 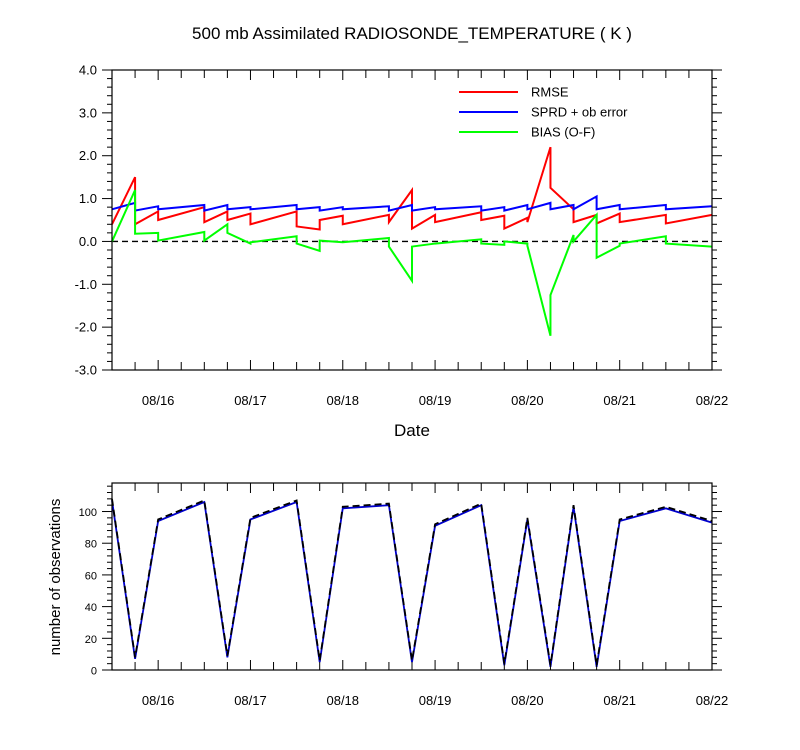 I want to click on y-axis-label-observations: number of observations, so click(x=55, y=577).